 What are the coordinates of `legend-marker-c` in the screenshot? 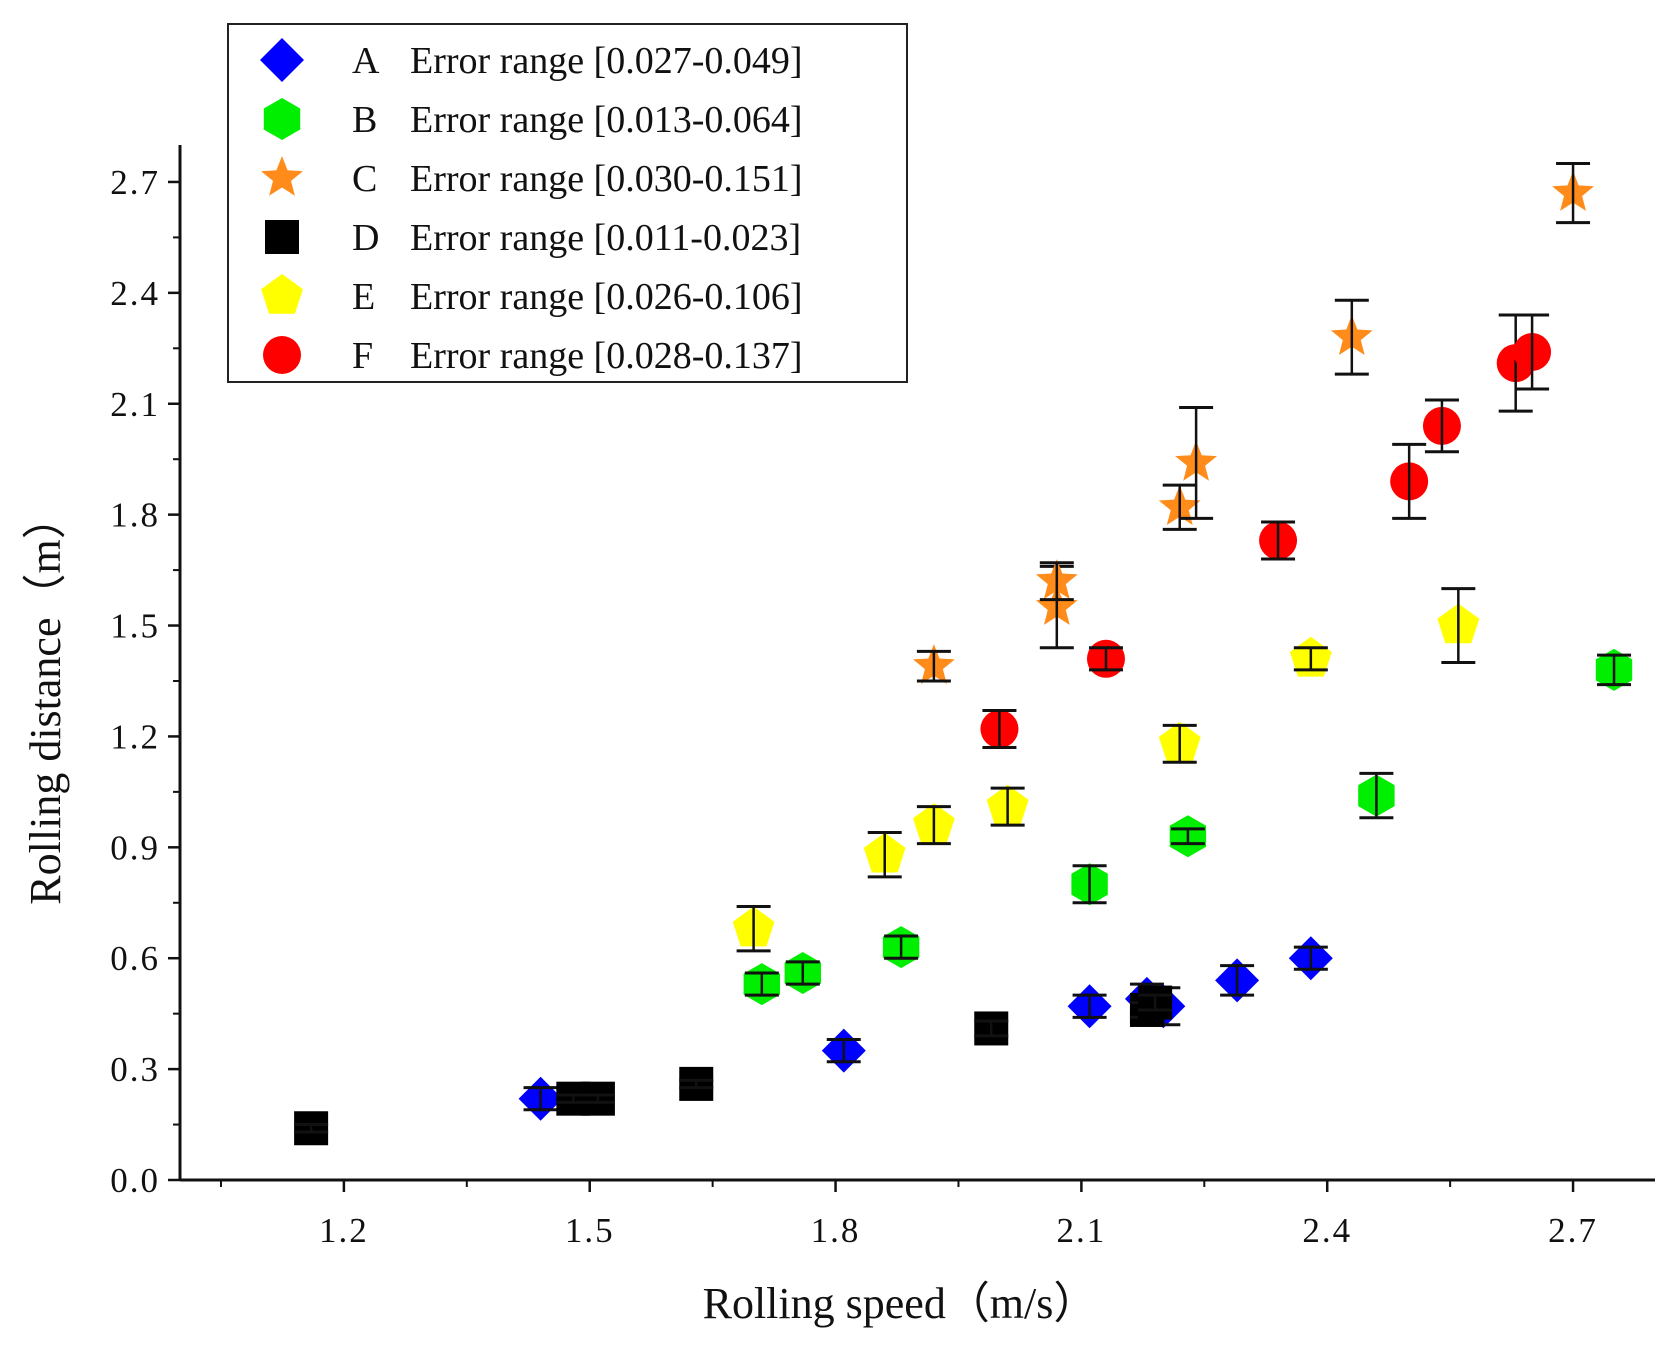 It's located at (282, 176).